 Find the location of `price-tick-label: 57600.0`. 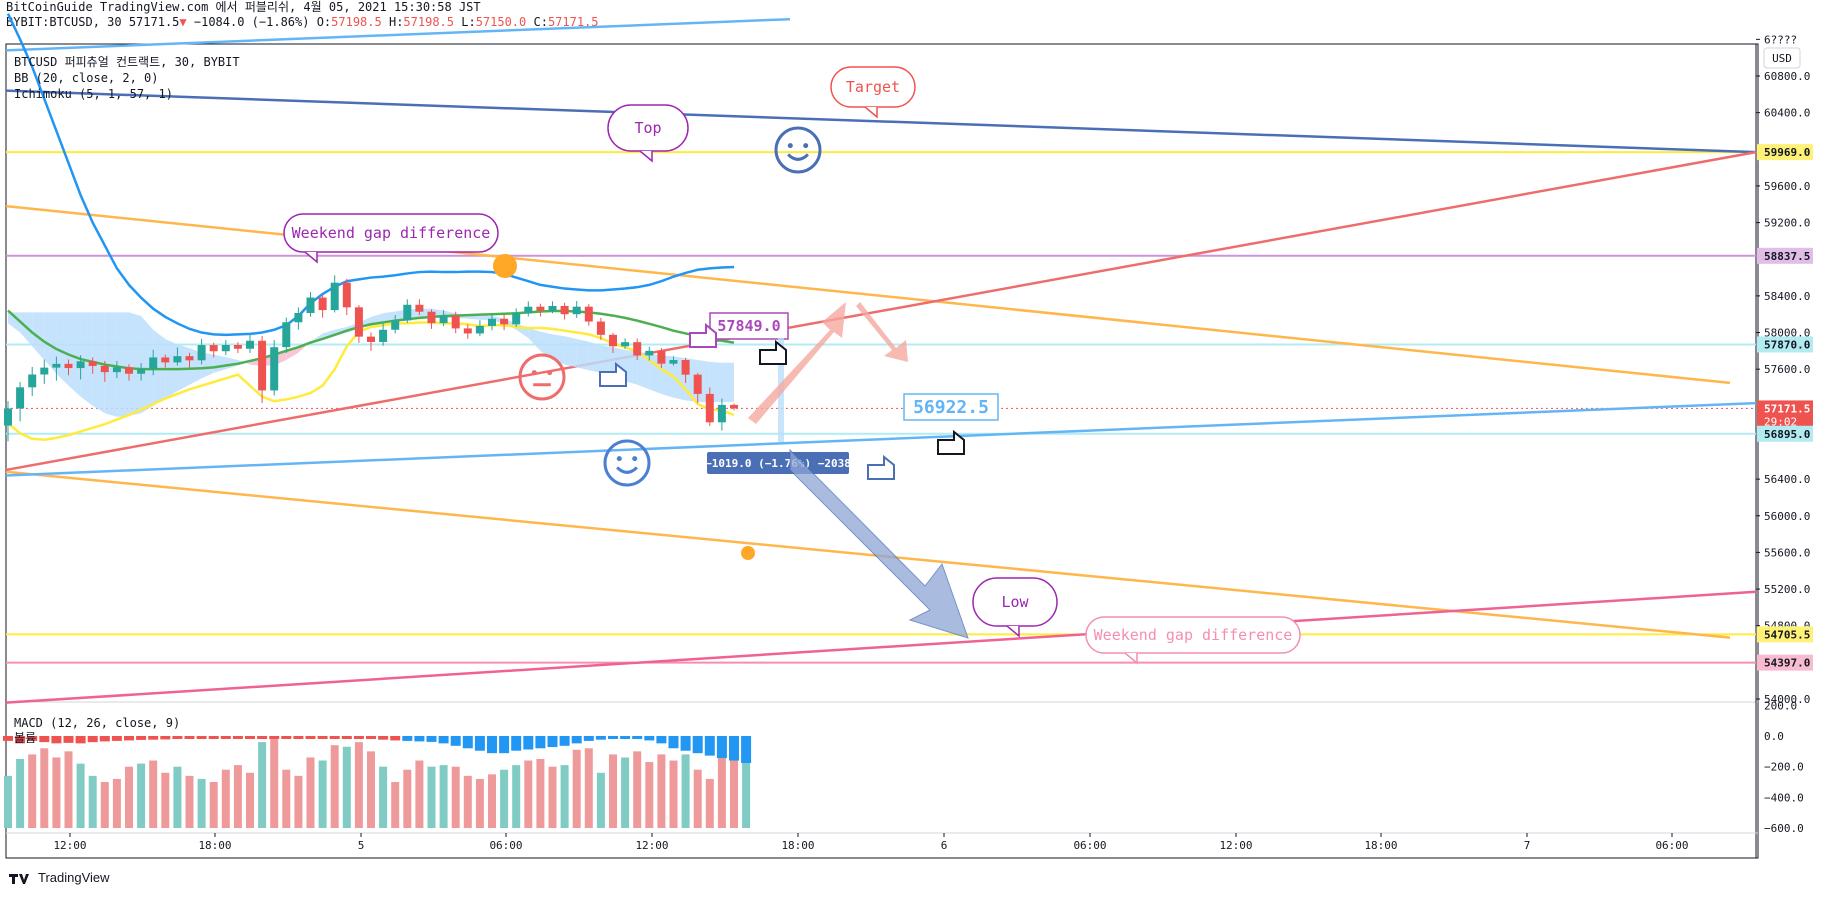

price-tick-label: 57600.0 is located at coordinates (1787, 369).